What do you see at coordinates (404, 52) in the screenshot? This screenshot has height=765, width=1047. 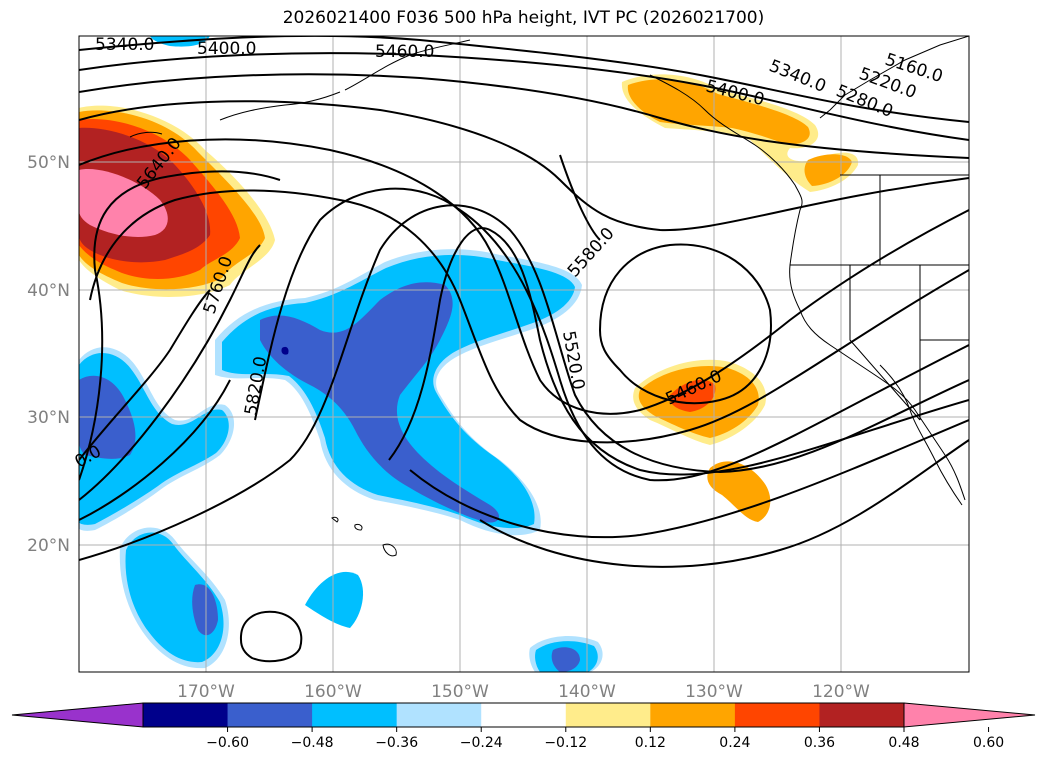 I see `contour-label: 5460.0` at bounding box center [404, 52].